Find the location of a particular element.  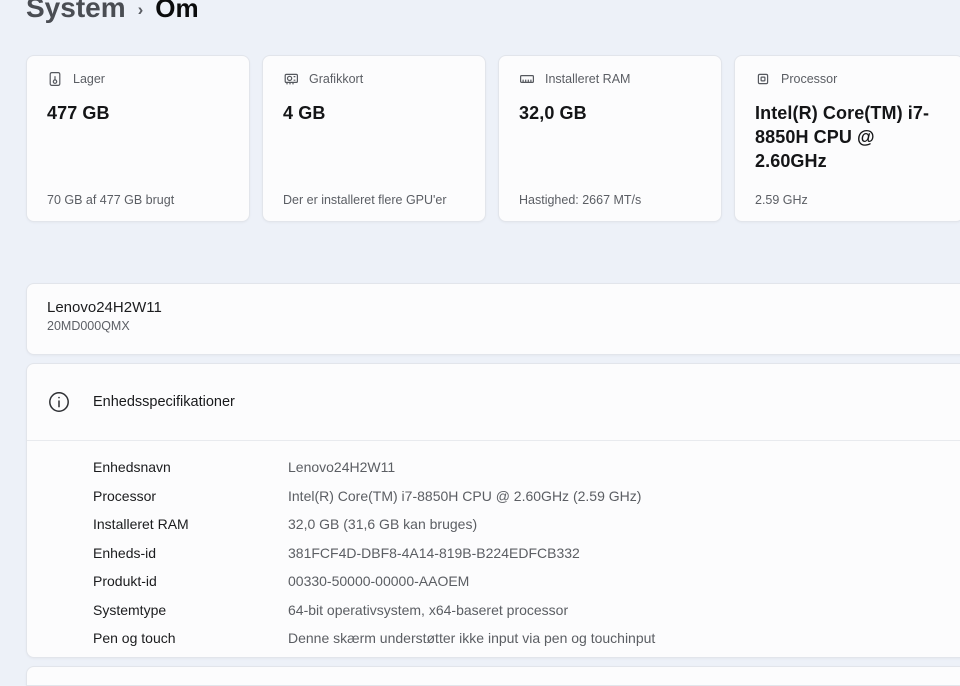

page-title: Om is located at coordinates (177, 11).